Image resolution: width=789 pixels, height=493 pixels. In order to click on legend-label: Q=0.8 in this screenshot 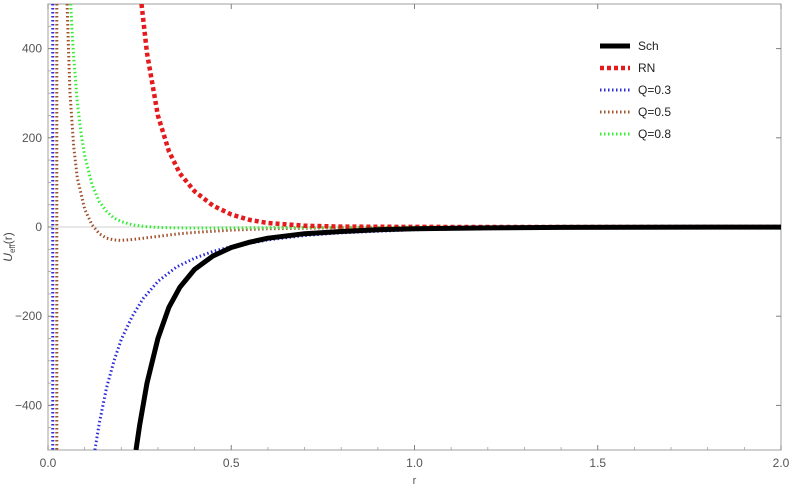, I will do `click(654, 134)`.